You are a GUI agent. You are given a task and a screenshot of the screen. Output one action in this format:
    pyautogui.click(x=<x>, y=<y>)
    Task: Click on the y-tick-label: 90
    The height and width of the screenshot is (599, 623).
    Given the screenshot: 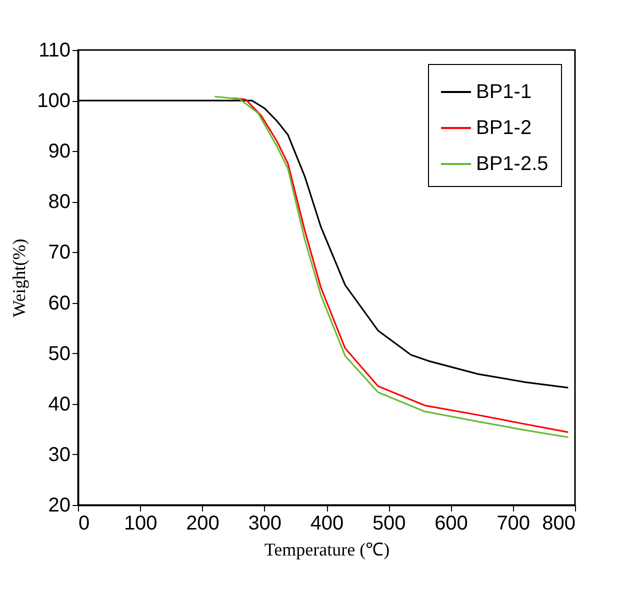 What is the action you would take?
    pyautogui.click(x=59, y=151)
    